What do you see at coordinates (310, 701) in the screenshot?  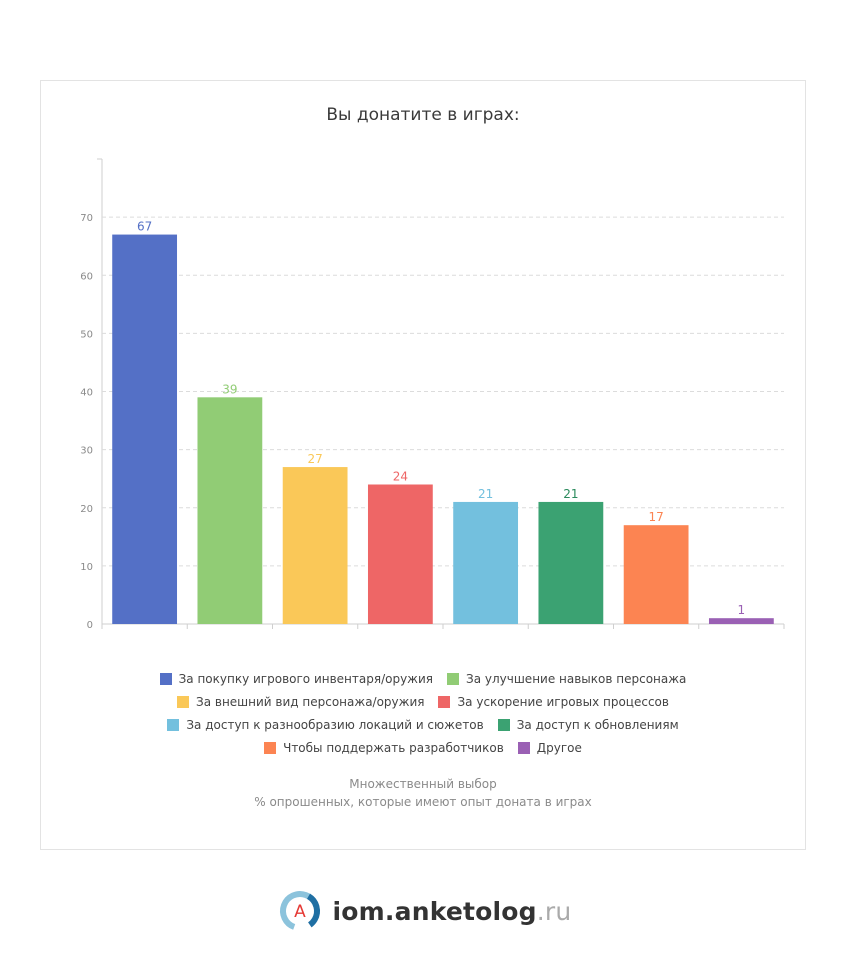 I see `legend-label: За внешний вид персонажа/оружия` at bounding box center [310, 701].